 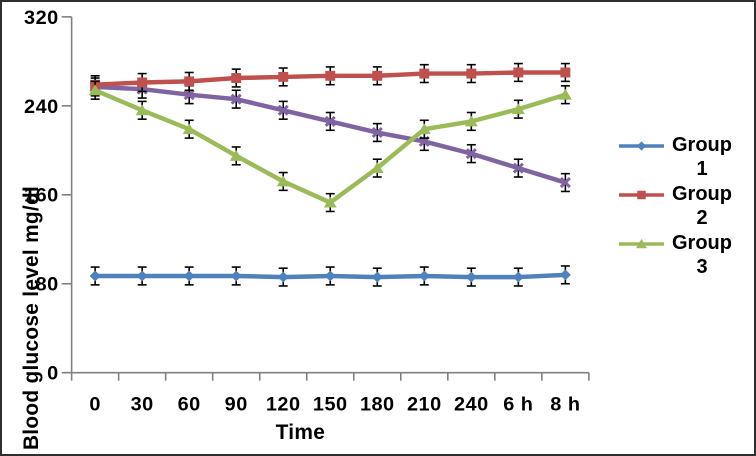 What do you see at coordinates (41, 18) in the screenshot?
I see `y-tick-label: 320` at bounding box center [41, 18].